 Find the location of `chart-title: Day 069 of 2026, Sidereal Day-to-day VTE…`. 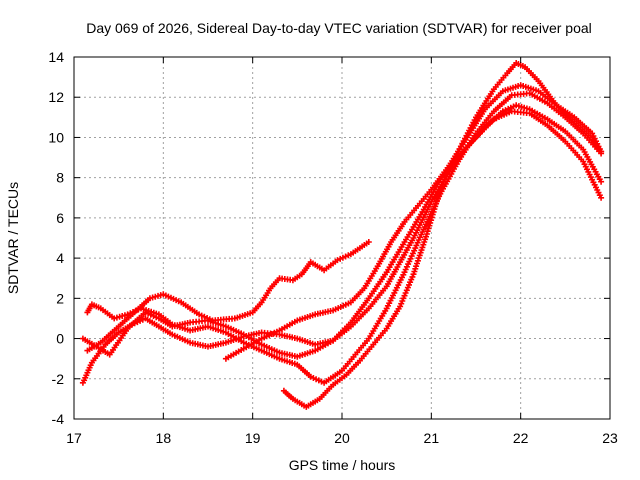

chart-title: Day 069 of 2026, Sidereal Day-to-day VTE… is located at coordinates (339, 28).